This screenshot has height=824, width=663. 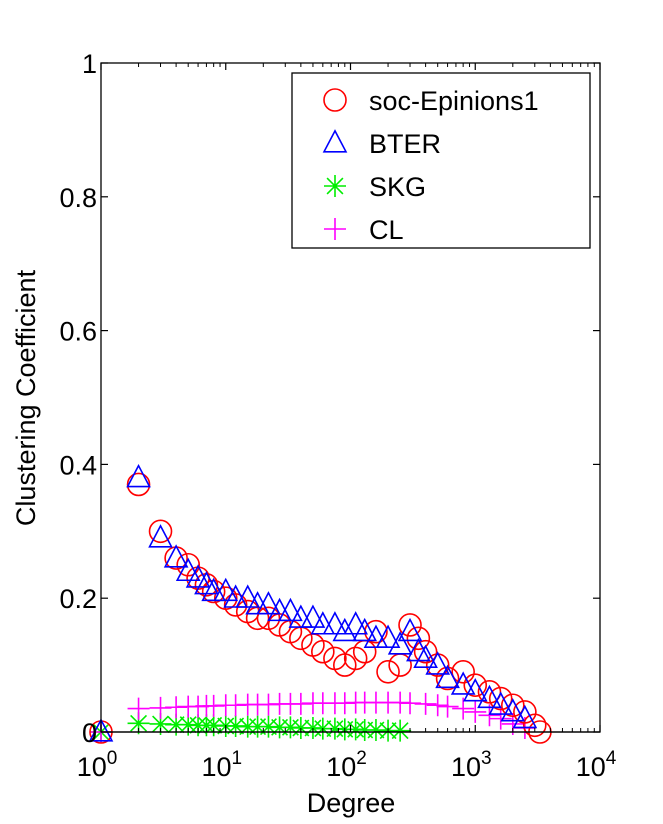 What do you see at coordinates (78, 465) in the screenshot?
I see `y-tick-label: 0.4` at bounding box center [78, 465].